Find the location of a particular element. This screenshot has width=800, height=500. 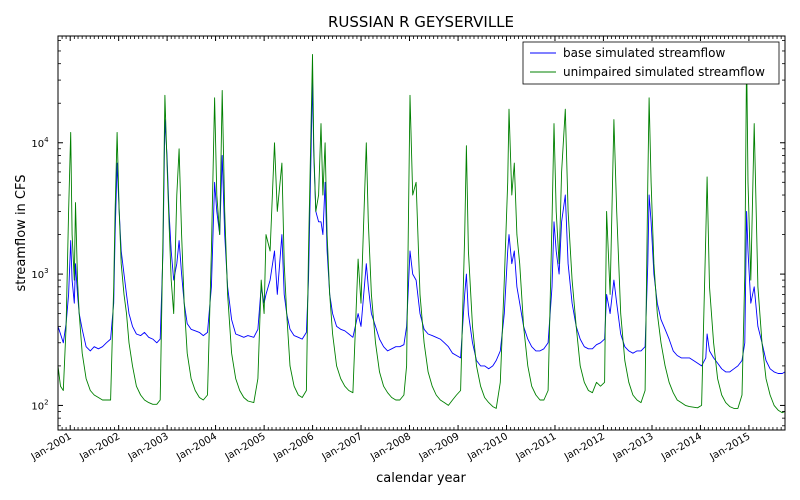

legend-label-base: base simulated streamflow is located at coordinates (644, 53).